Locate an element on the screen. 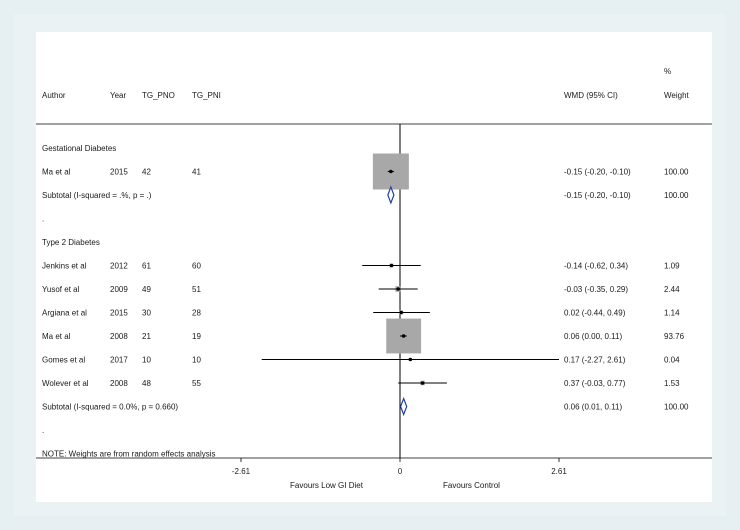 Image resolution: width=740 pixels, height=530 pixels. subtotal-ci: -0.15 (-0.20, -0.10) is located at coordinates (597, 195).